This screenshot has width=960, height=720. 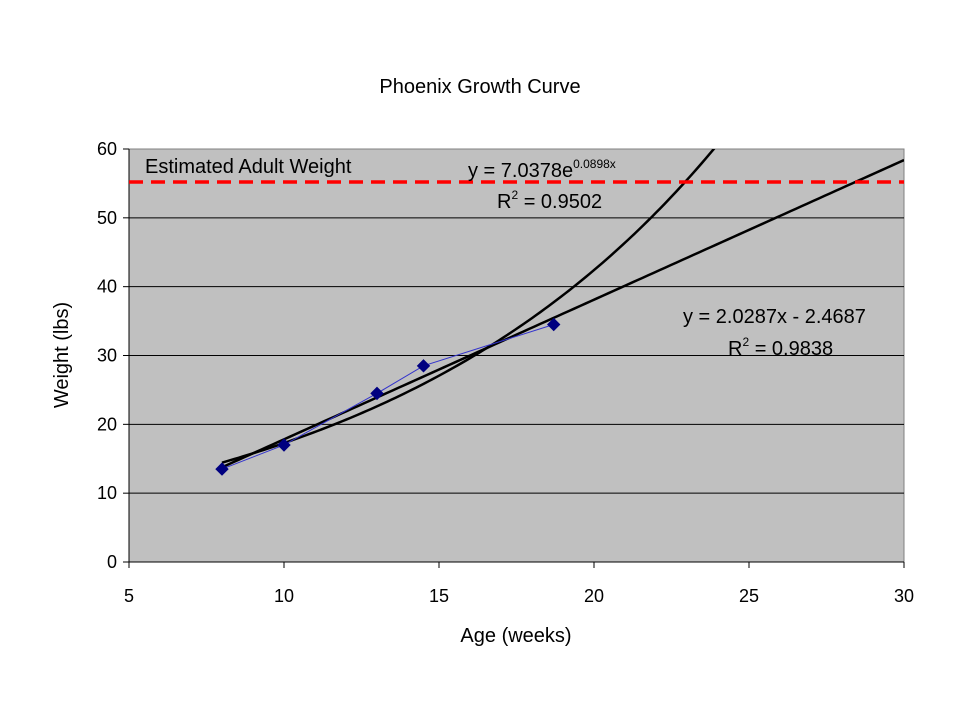 What do you see at coordinates (515, 636) in the screenshot?
I see `x-axis-label: Age (weeks)` at bounding box center [515, 636].